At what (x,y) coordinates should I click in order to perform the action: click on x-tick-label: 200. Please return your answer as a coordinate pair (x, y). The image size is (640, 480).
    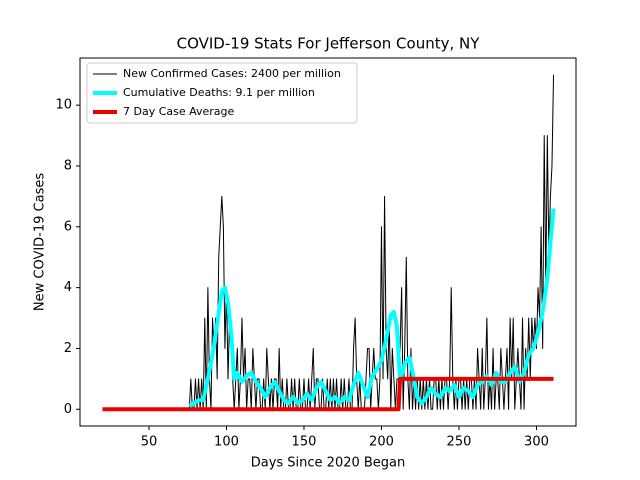
    Looking at the image, I should click on (381, 442).